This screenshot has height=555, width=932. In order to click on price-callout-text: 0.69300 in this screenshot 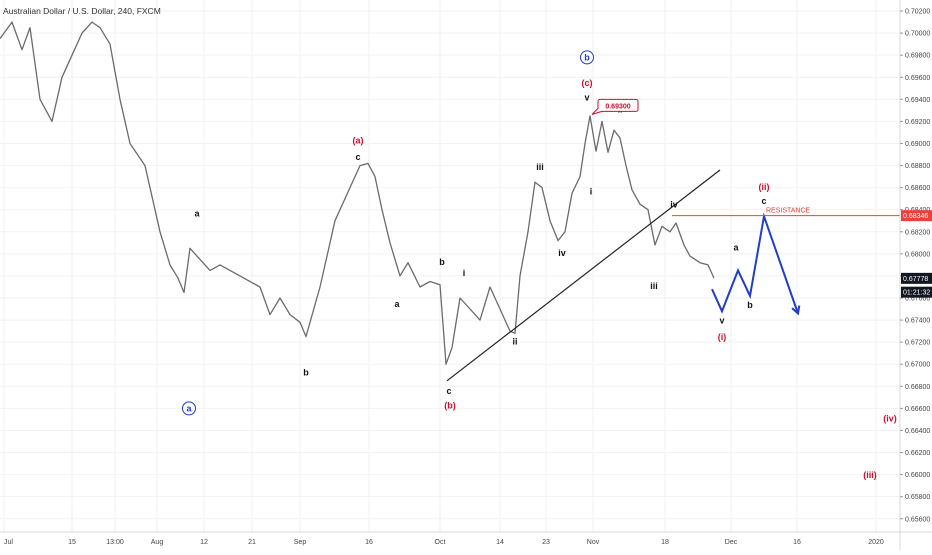, I will do `click(617, 106)`.